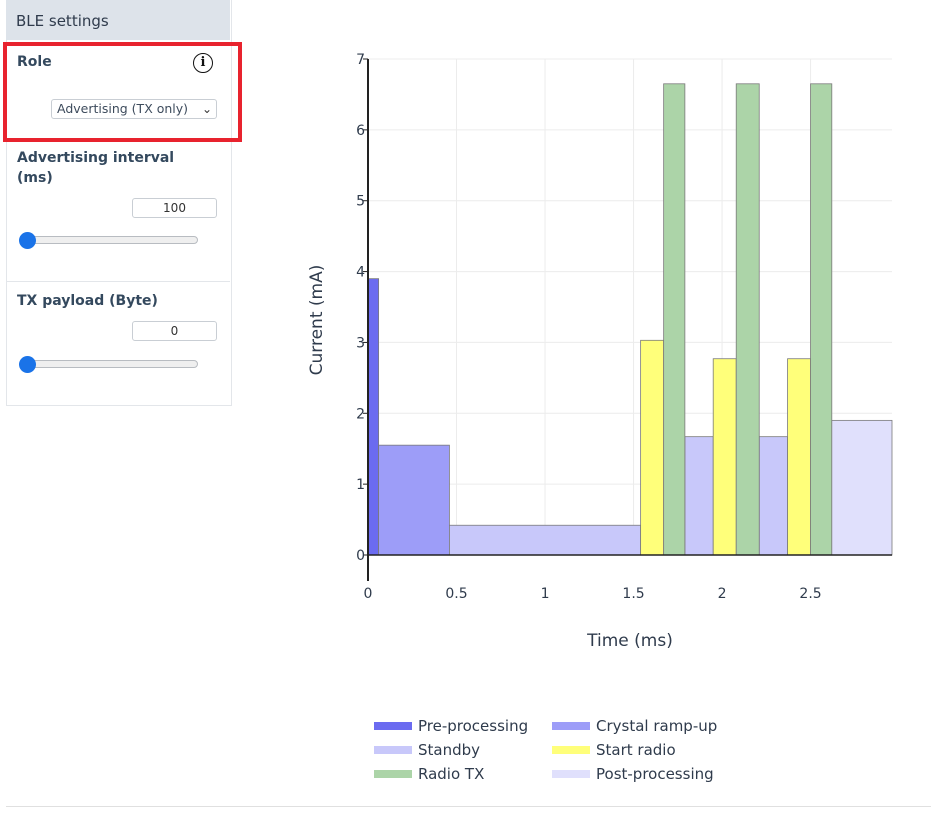 The image size is (931, 816). I want to click on legend-label: Crystal ramp-up, so click(656, 726).